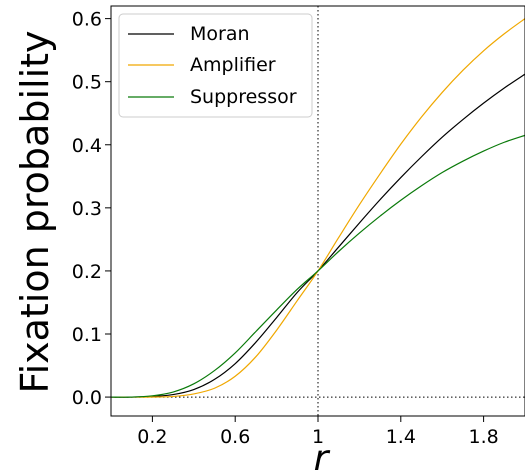 This screenshot has height=472, width=525. I want to click on legend-box, so click(215, 65).